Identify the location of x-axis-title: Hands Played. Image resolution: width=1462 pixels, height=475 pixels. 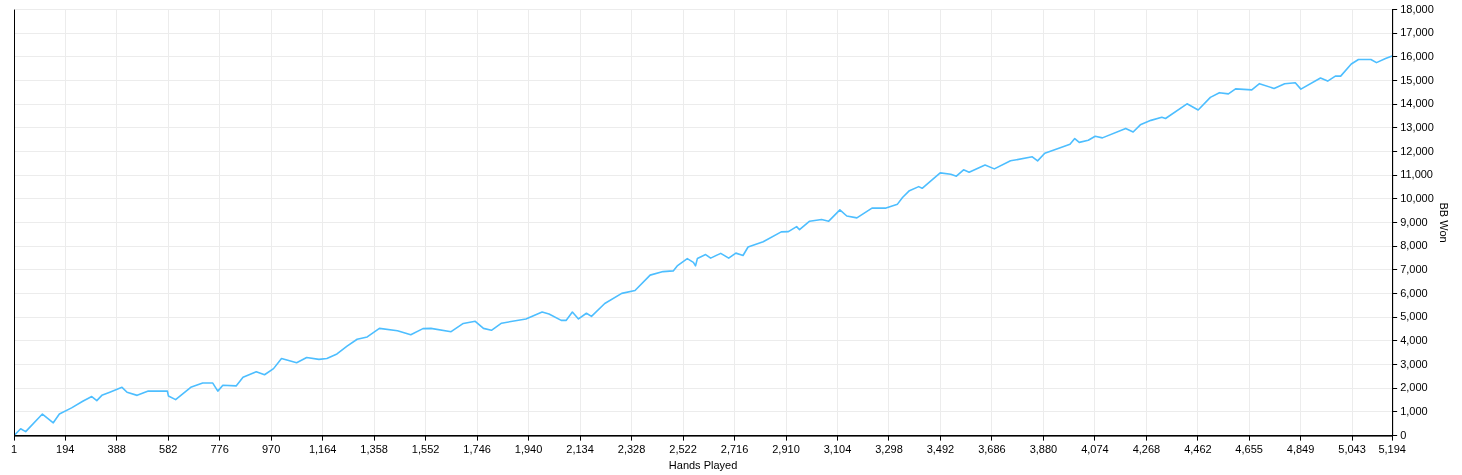
(703, 465).